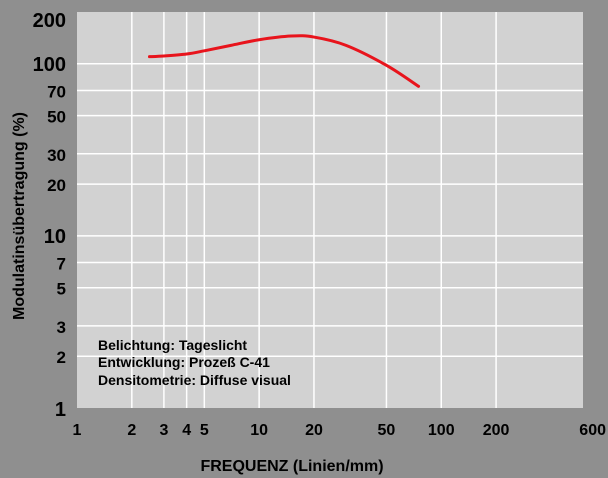  Describe the element at coordinates (56, 91) in the screenshot. I see `y-tick-label: 70` at that location.